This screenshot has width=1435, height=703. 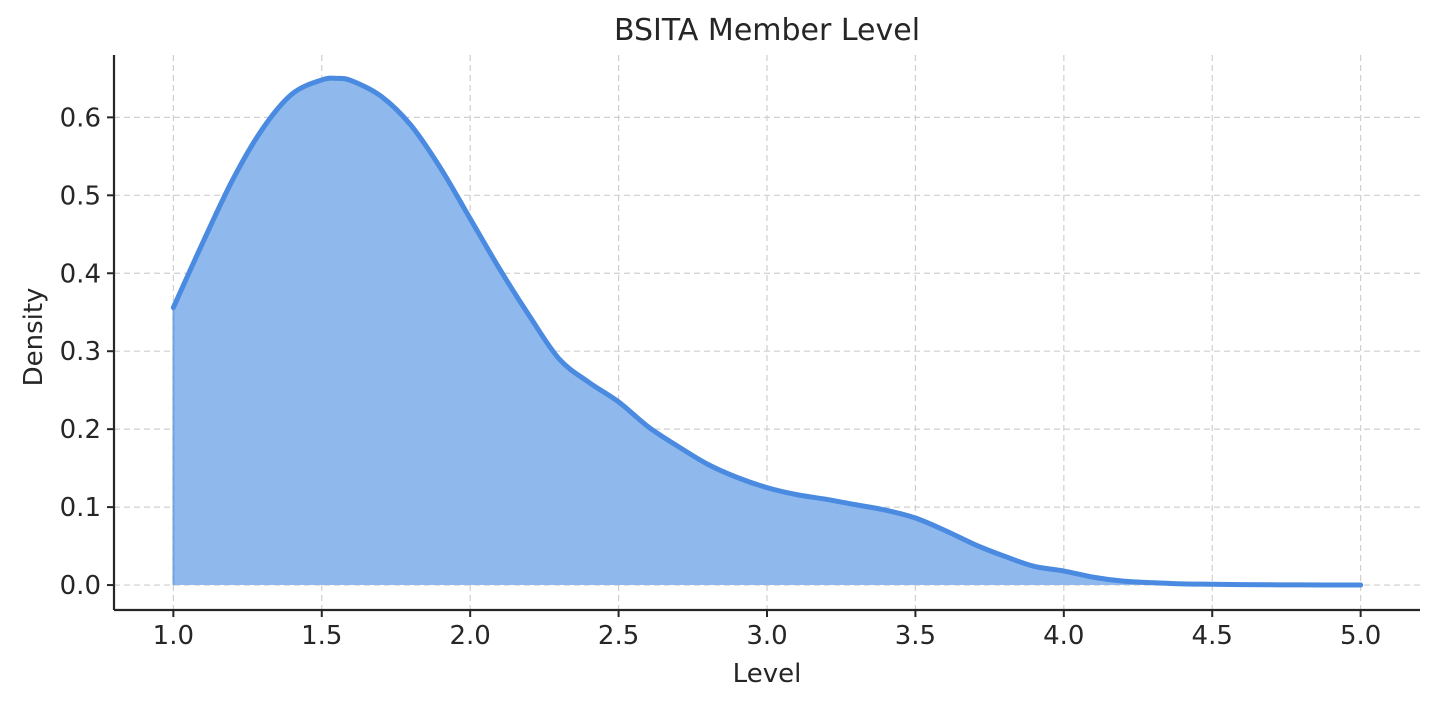 What do you see at coordinates (1360, 636) in the screenshot?
I see `x-tick-label: 5.0` at bounding box center [1360, 636].